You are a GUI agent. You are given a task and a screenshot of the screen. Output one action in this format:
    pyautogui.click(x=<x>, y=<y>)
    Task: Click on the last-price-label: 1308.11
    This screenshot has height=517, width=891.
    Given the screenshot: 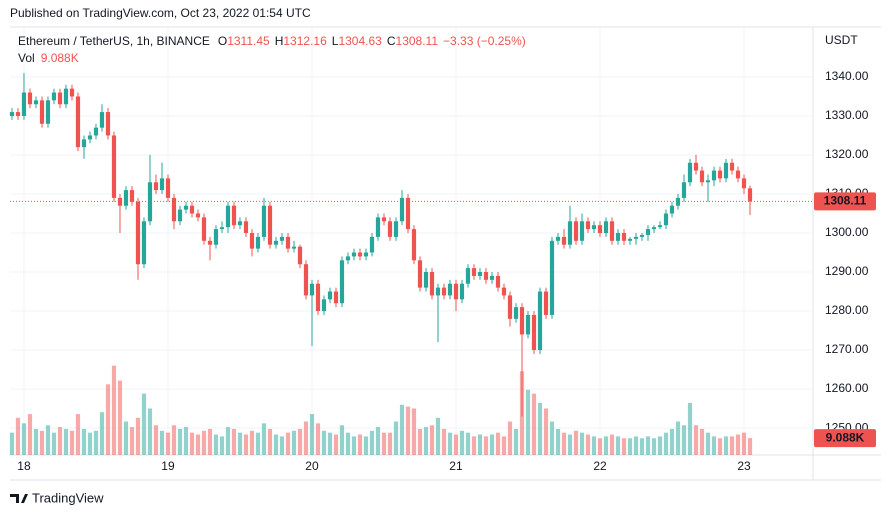 What is the action you would take?
    pyautogui.click(x=845, y=201)
    